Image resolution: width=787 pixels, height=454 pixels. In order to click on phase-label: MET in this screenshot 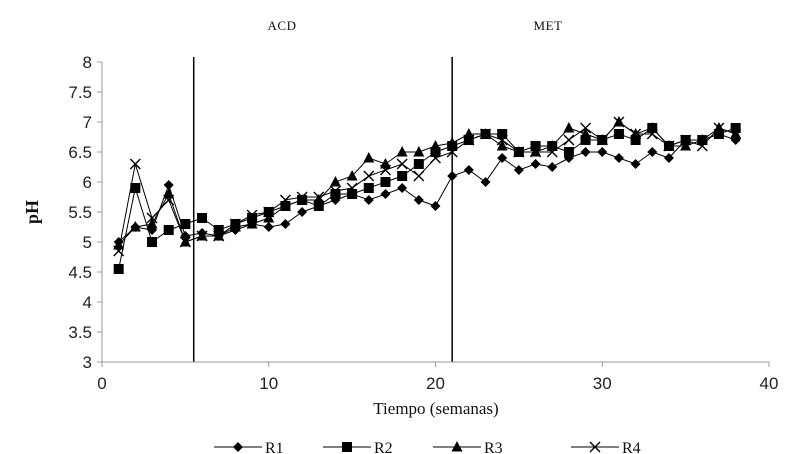, I will do `click(548, 25)`.